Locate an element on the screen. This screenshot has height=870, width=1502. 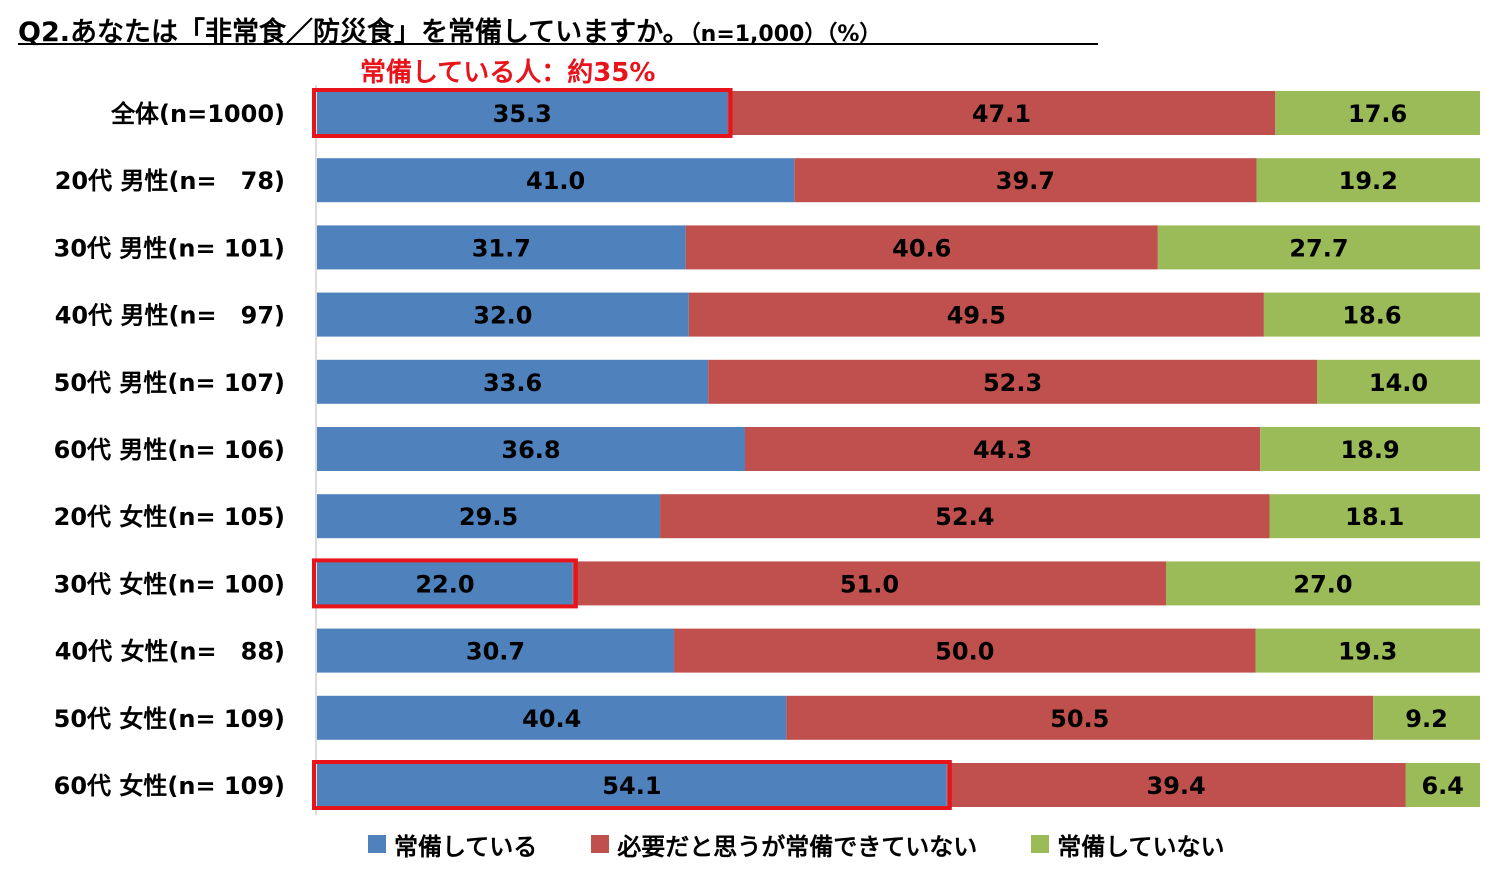
category-label: 全体(n=1000) is located at coordinates (197, 114).